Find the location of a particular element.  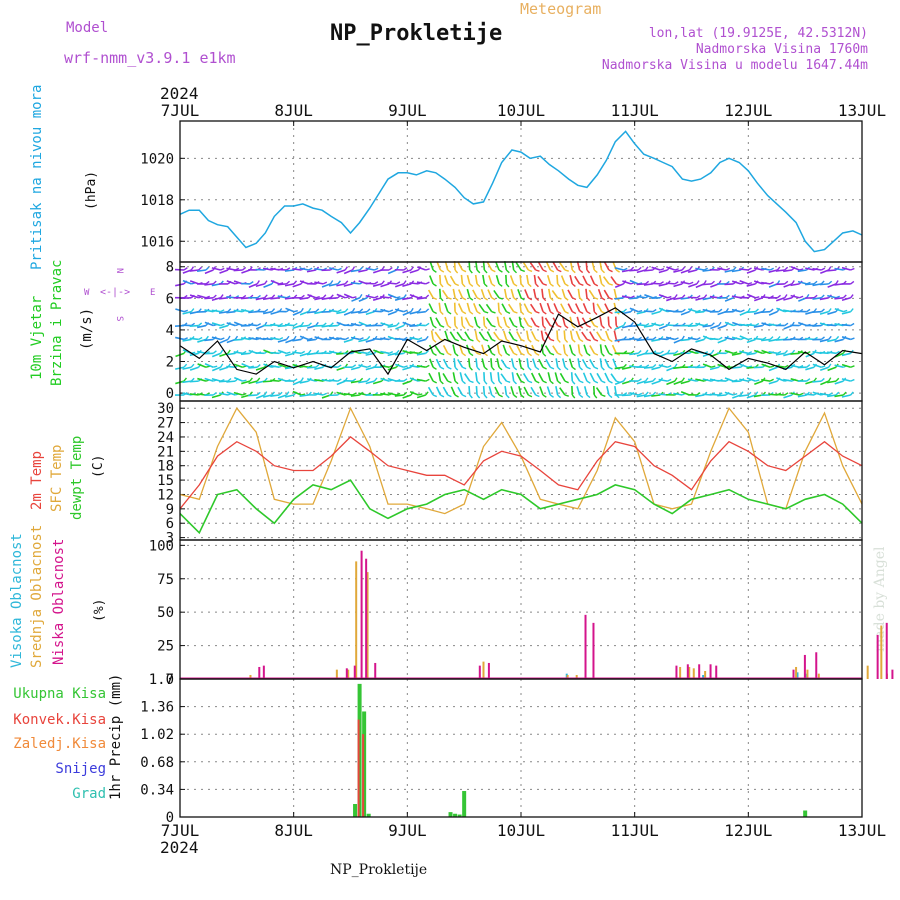

low-cloud-bar is located at coordinates (716, 672).